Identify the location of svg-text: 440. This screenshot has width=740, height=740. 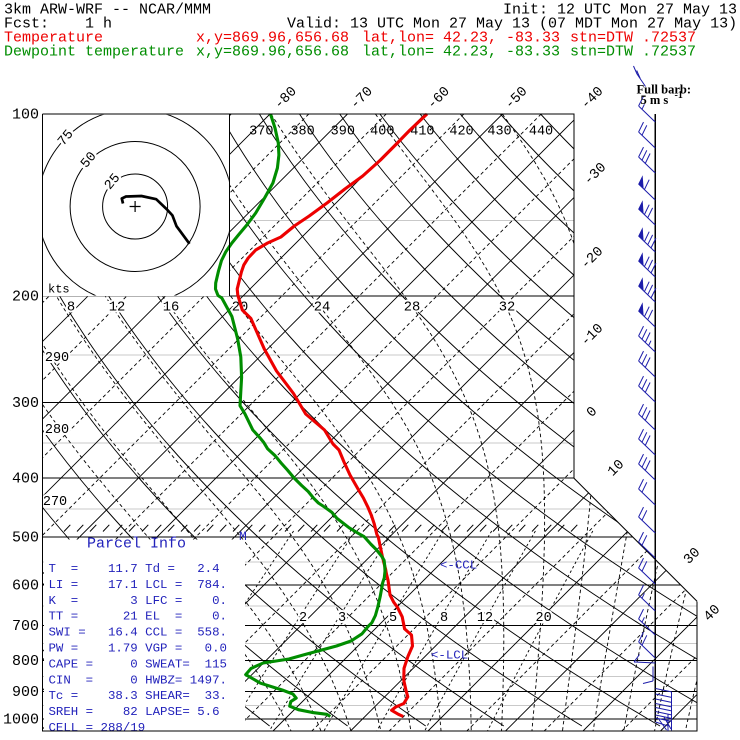
(541, 132).